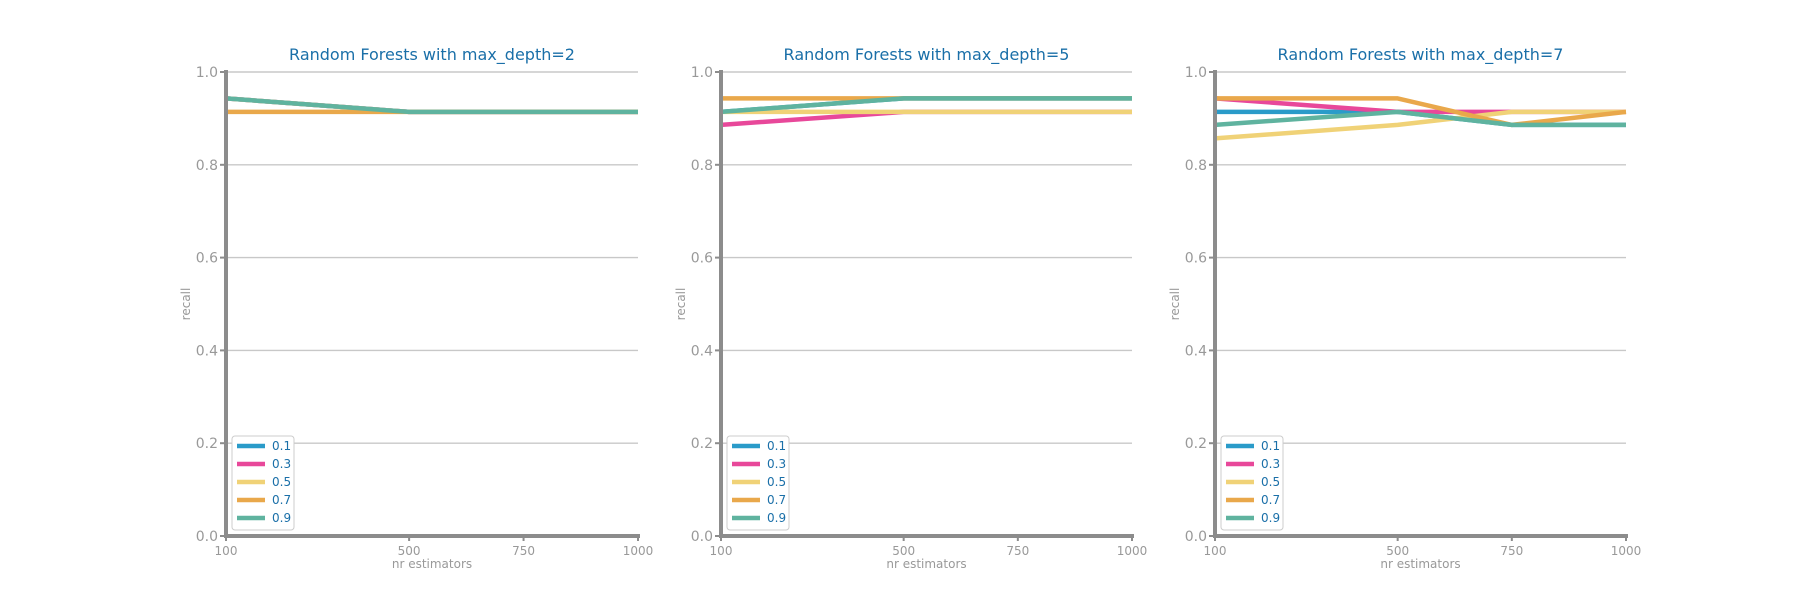 This screenshot has width=1800, height=604. I want to click on series-line-0.7, so click(1421, 112).